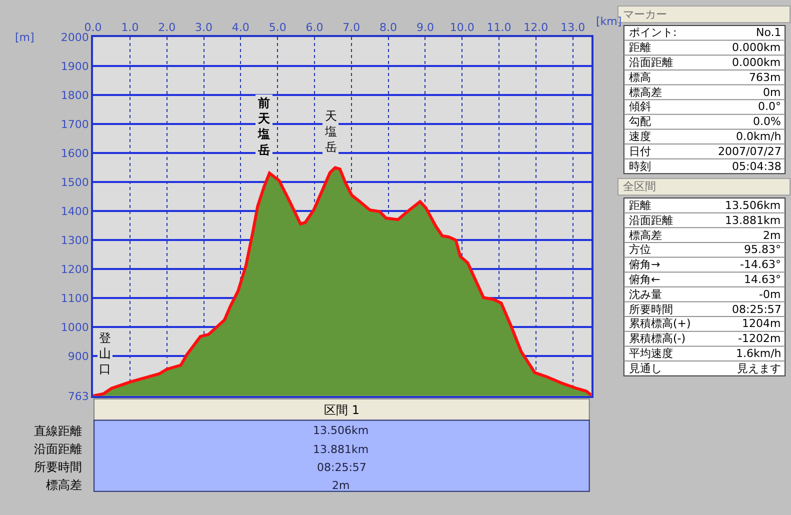  Describe the element at coordinates (74, 37) in the screenshot. I see `y-tick-label: 2000` at that location.